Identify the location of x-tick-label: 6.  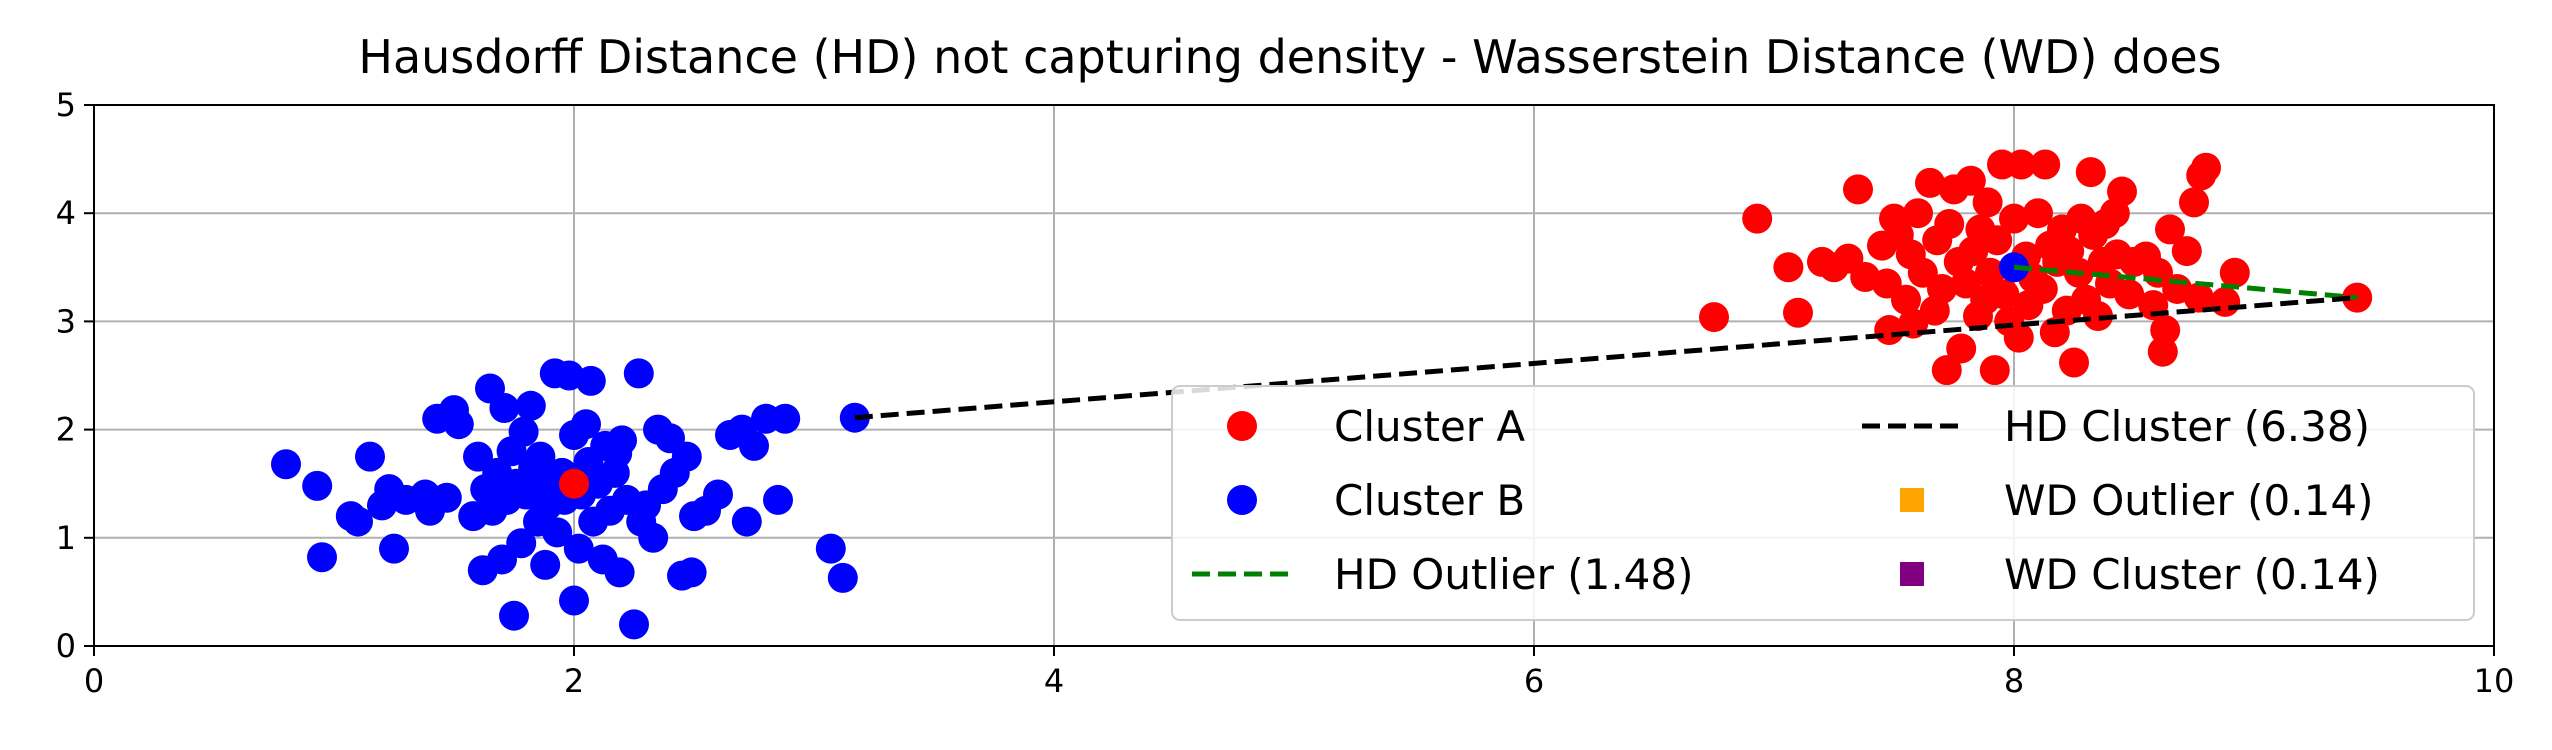
(1534, 681).